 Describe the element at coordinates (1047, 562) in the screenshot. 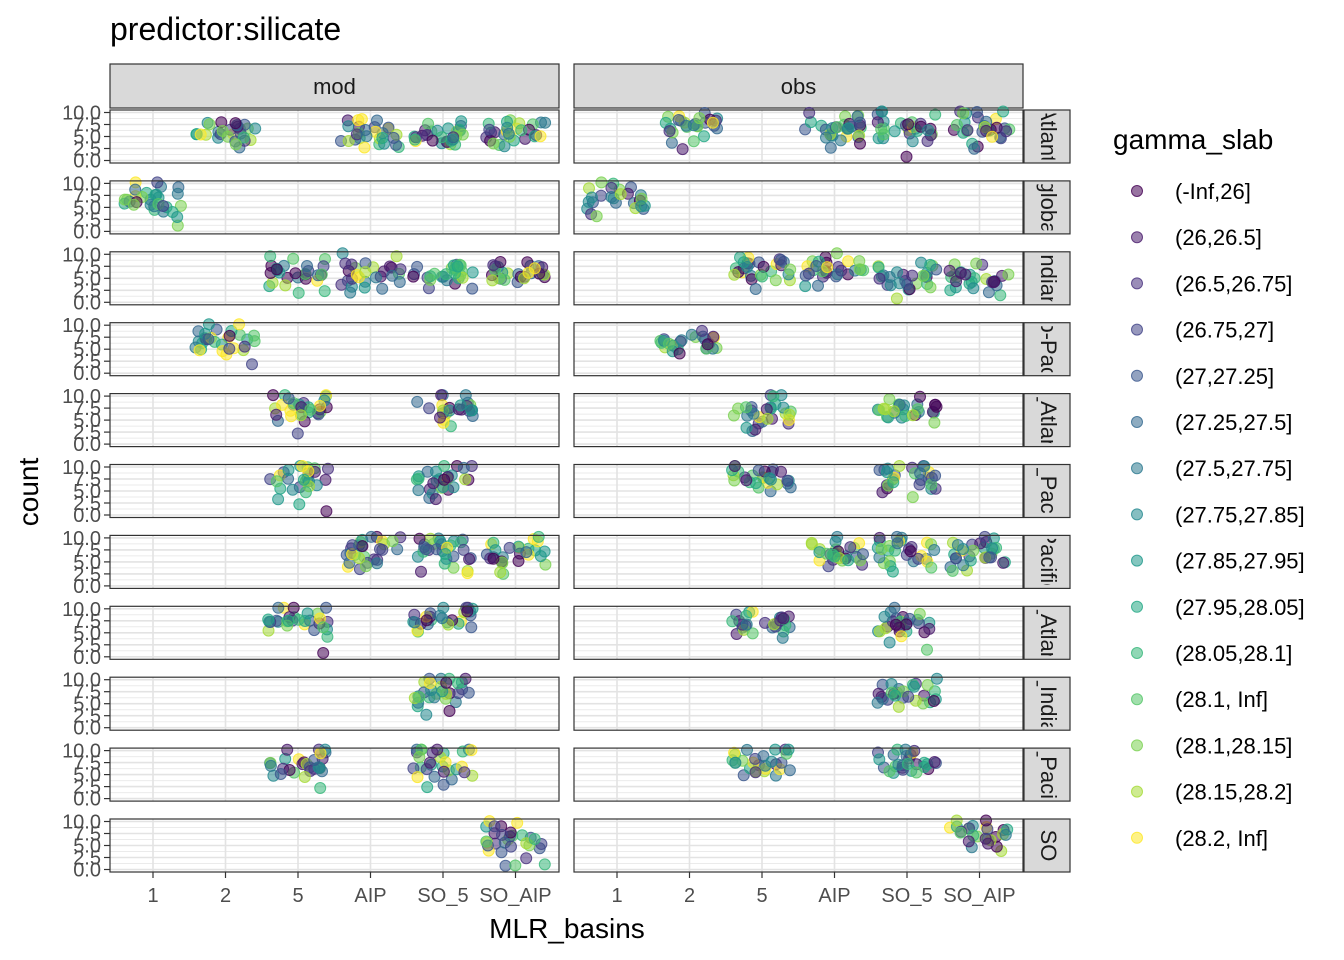

I see `row-strip` at that location.